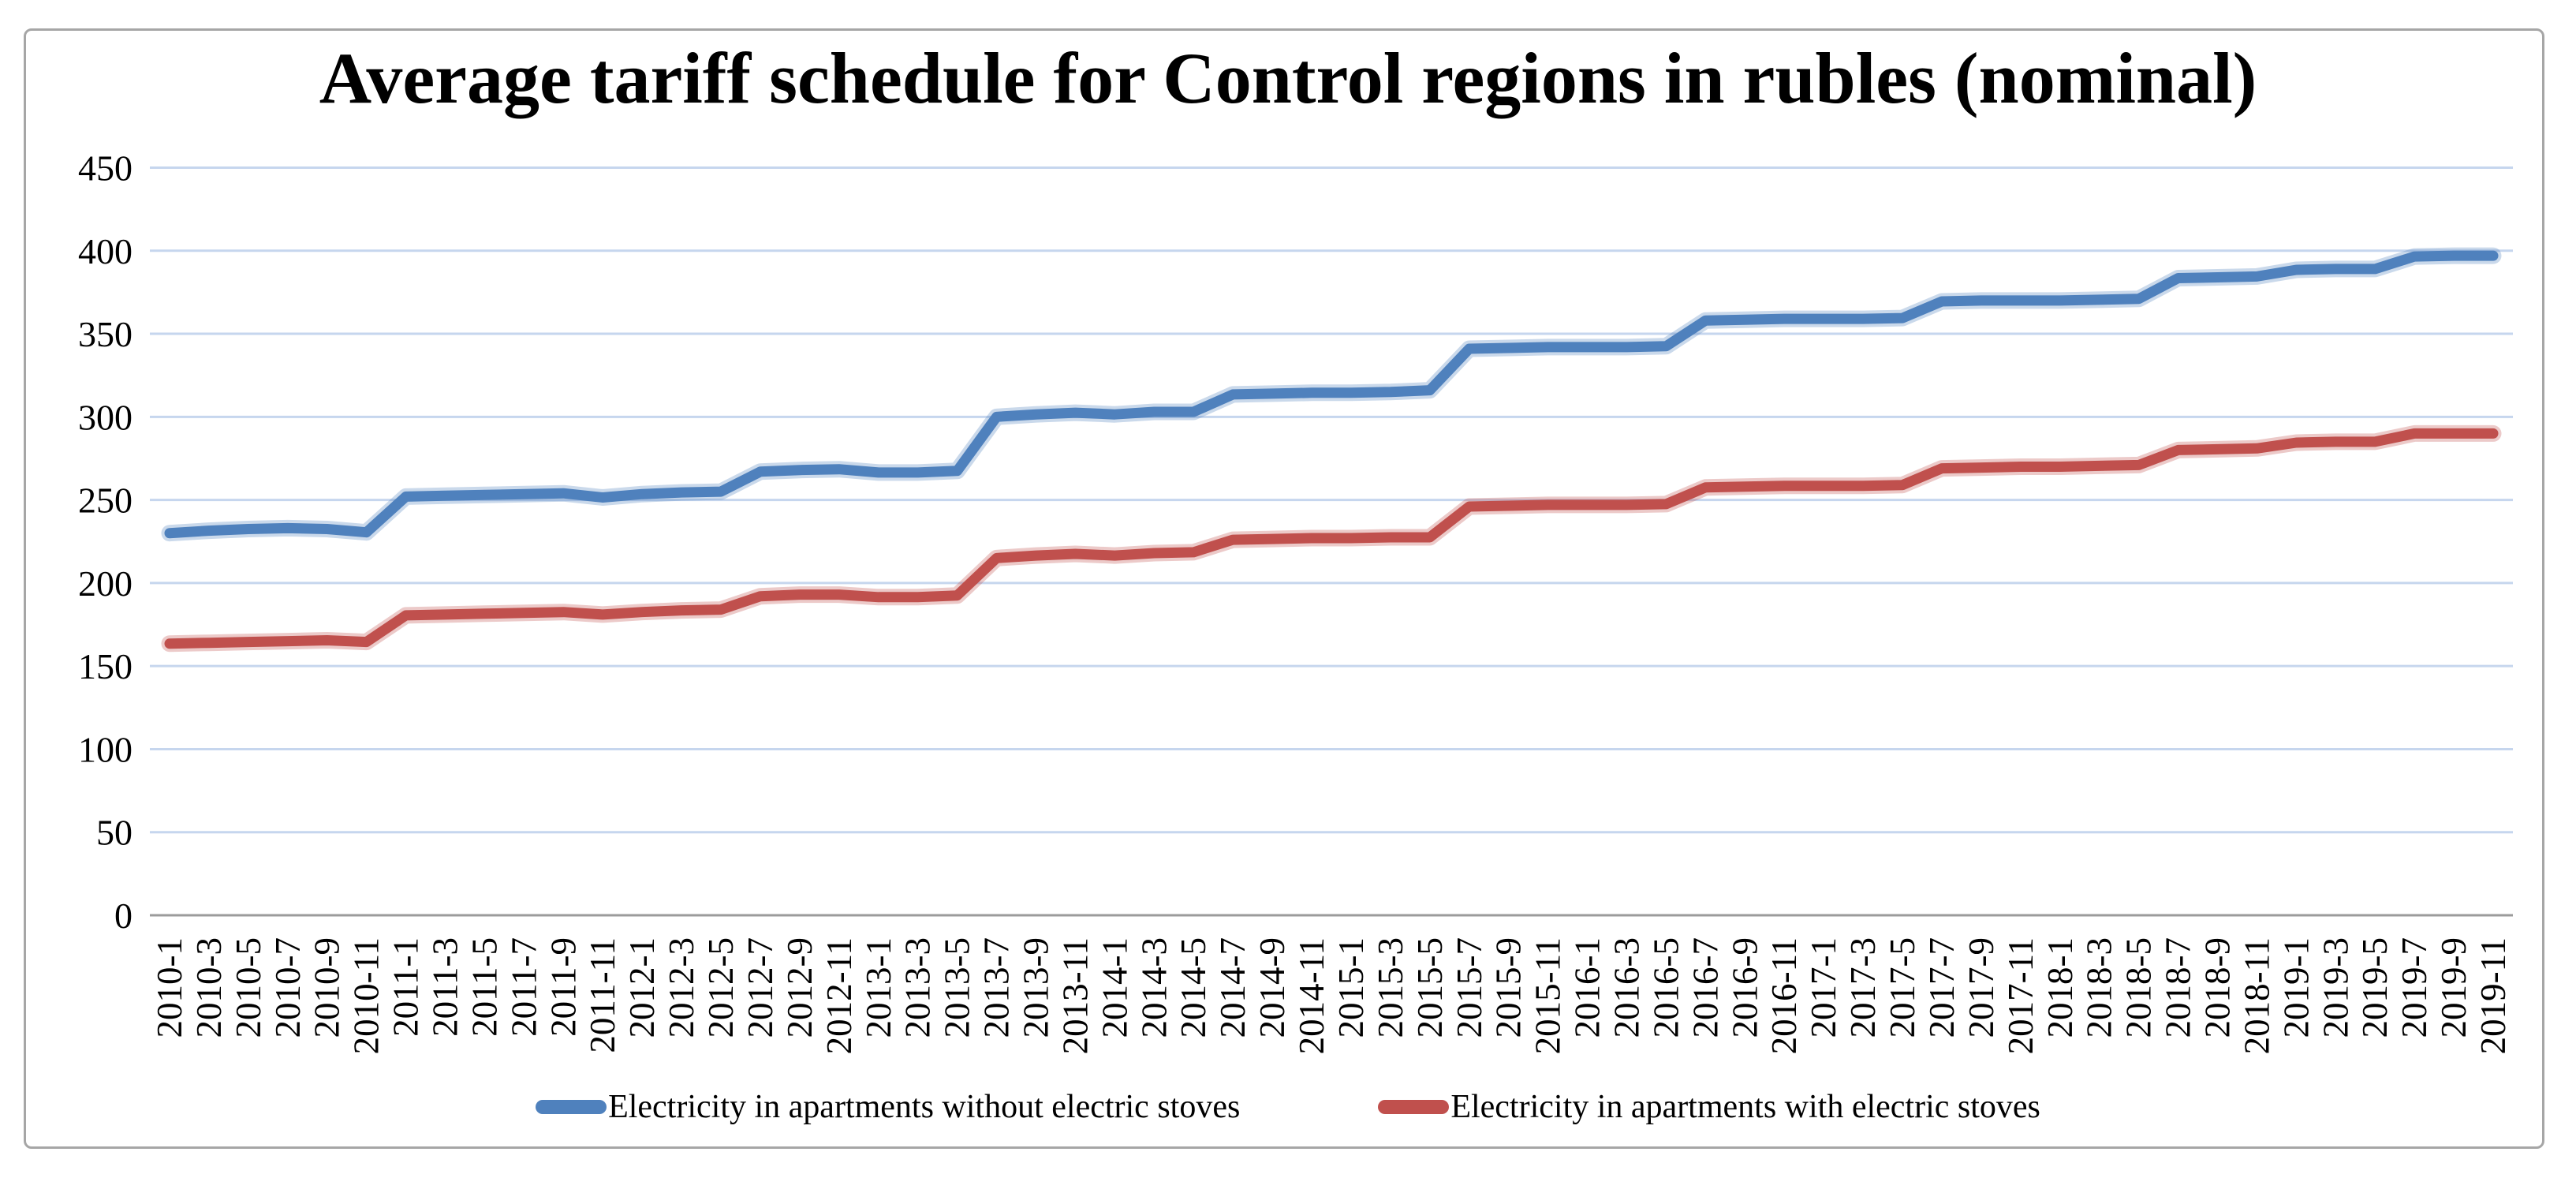 This screenshot has width=2576, height=1178. What do you see at coordinates (2493, 995) in the screenshot?
I see `x-tick-label-2019-11: 2019-11` at bounding box center [2493, 995].